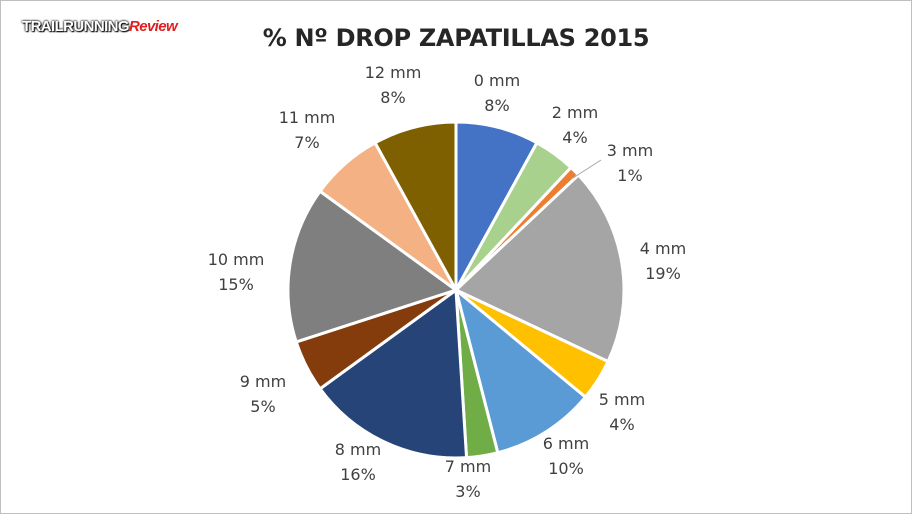  I want to click on slice-percent-10-mm: 15%, so click(236, 284).